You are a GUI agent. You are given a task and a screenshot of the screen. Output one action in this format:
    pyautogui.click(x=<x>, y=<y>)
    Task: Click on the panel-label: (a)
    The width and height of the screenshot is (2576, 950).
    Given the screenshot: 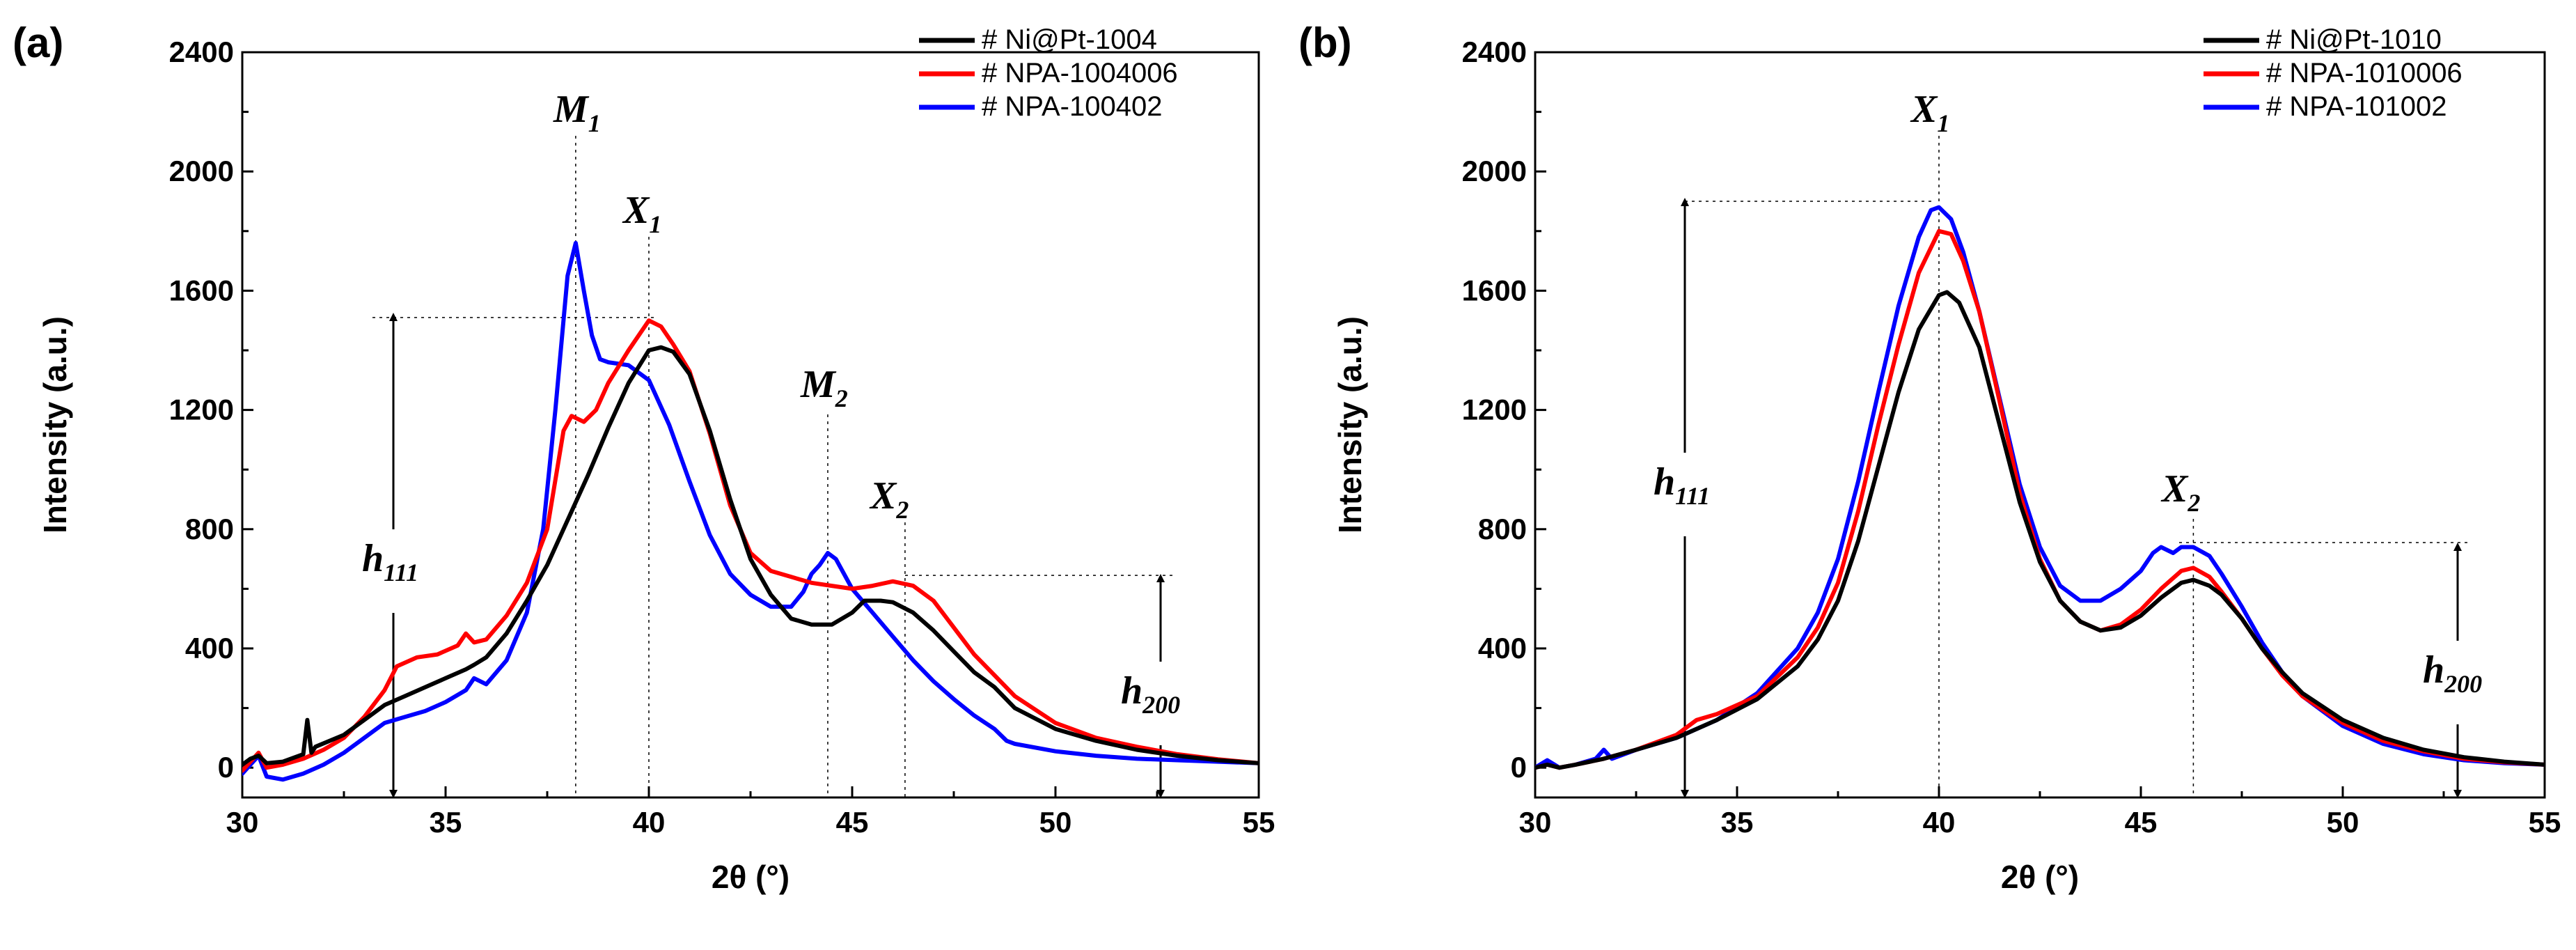 What is the action you would take?
    pyautogui.click(x=38, y=43)
    